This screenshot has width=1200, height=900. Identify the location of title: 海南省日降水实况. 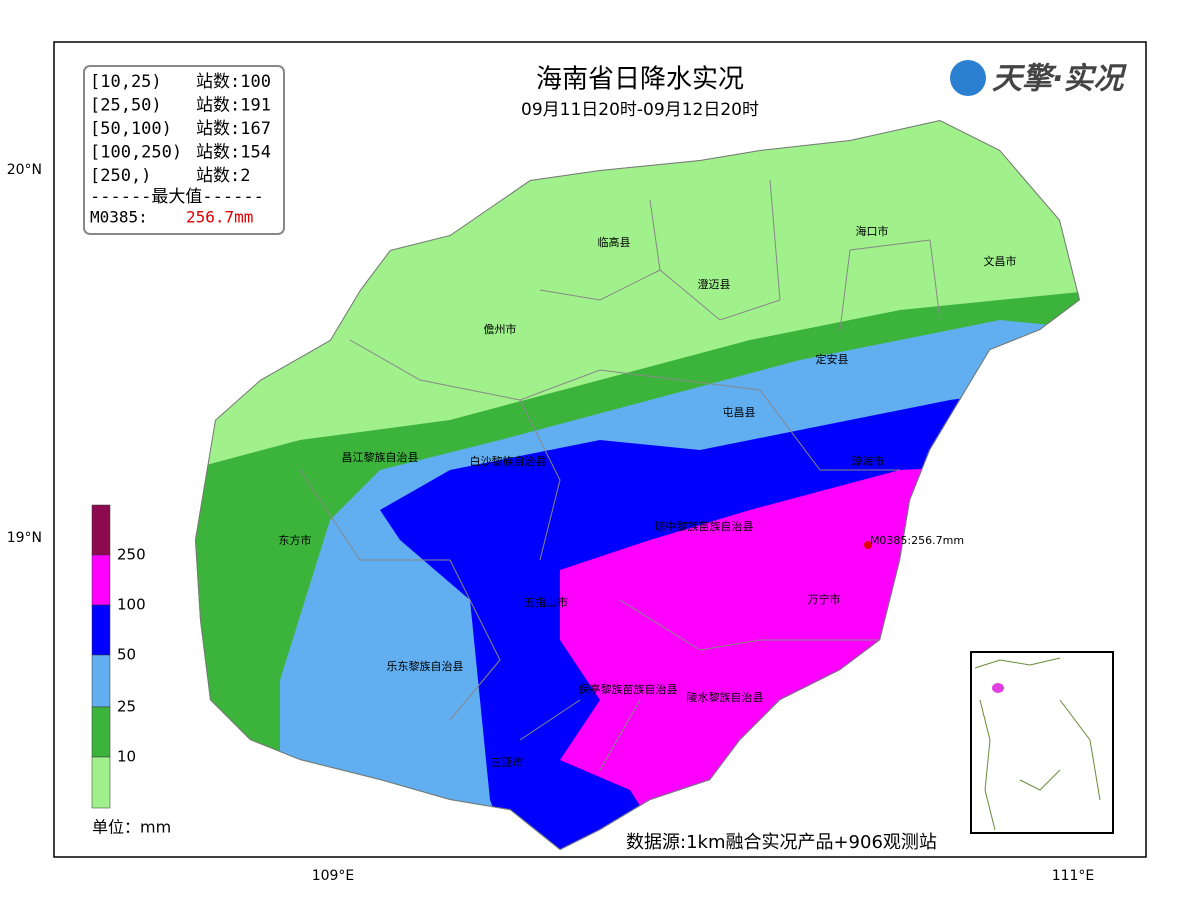
(640, 80).